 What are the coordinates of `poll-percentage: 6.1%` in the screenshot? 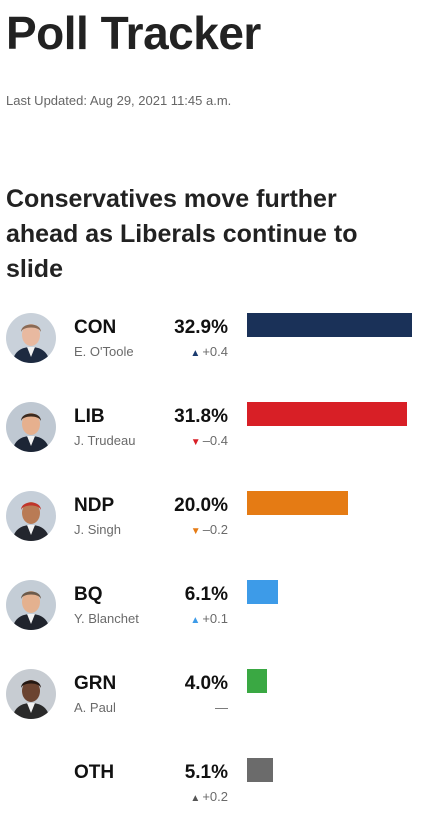 It's located at (206, 594).